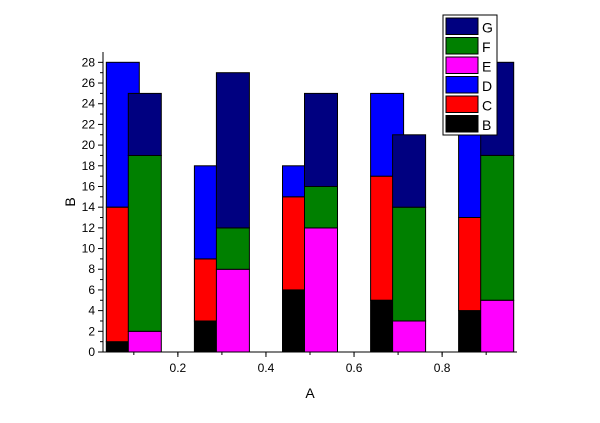 The image size is (600, 423). Describe the element at coordinates (89, 83) in the screenshot. I see `y-tick-label: 26` at that location.